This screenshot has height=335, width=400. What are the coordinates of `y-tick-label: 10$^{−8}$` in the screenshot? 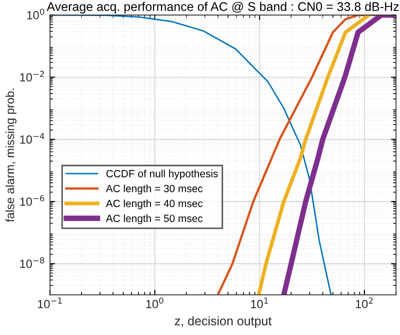 It's located at (32, 262).